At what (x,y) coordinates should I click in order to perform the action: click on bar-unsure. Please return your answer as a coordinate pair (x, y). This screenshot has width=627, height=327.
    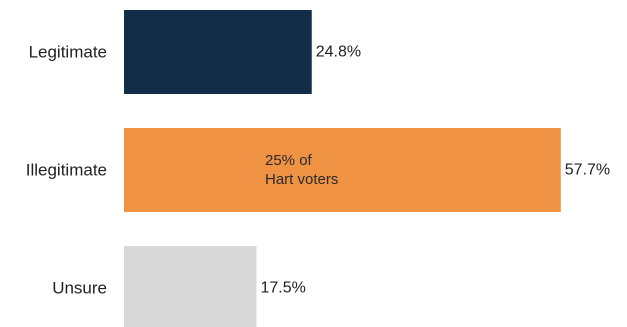
    Looking at the image, I should click on (190, 286).